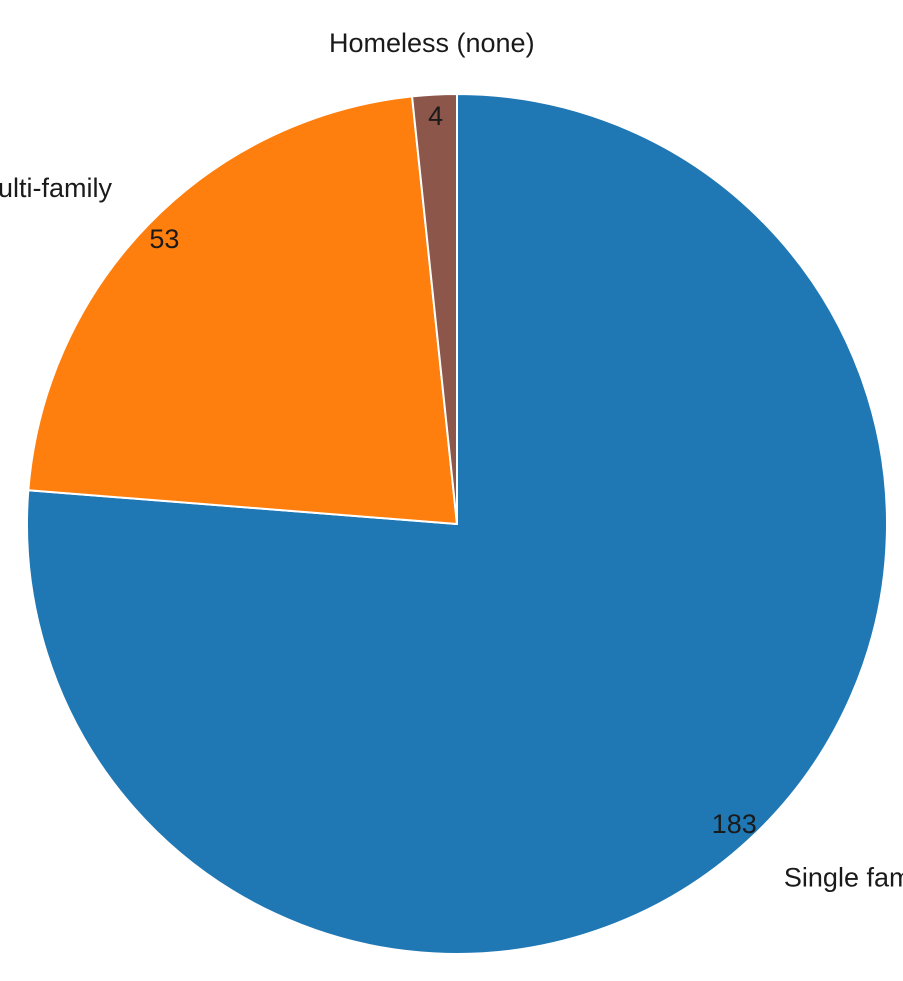 Image resolution: width=903 pixels, height=981 pixels. What do you see at coordinates (843, 878) in the screenshot?
I see `category-label-single-family: Single family` at bounding box center [843, 878].